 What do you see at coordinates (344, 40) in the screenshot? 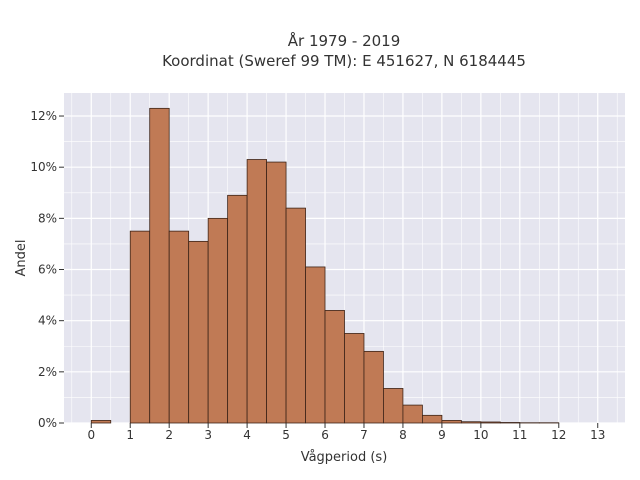
I see `chart-title-line1: År 1979 - 2019` at bounding box center [344, 40].